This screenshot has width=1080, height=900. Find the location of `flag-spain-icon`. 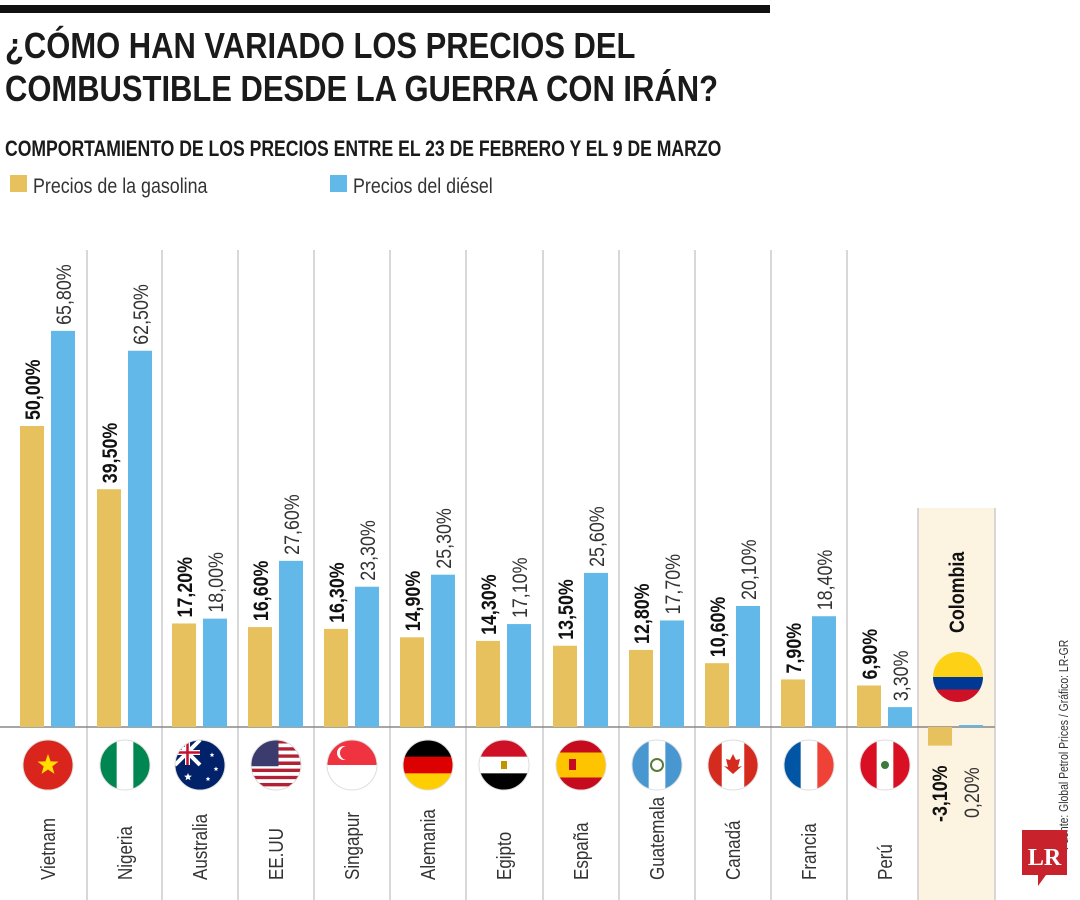

flag-spain-icon is located at coordinates (581, 765).